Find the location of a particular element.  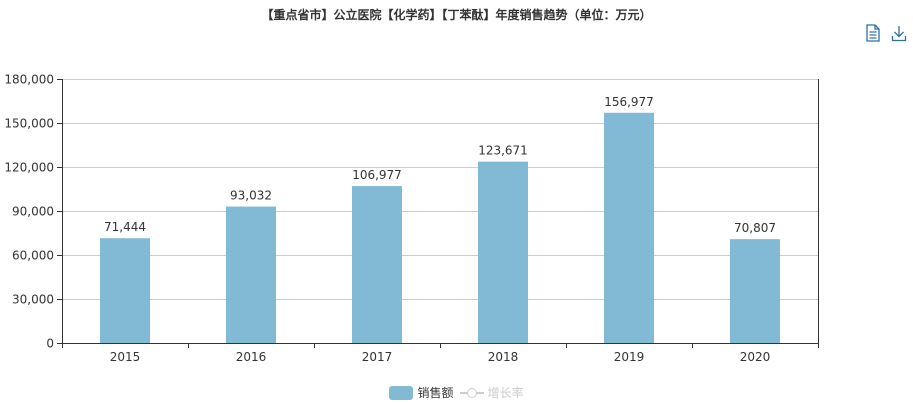

data-view-icon is located at coordinates (873, 33).